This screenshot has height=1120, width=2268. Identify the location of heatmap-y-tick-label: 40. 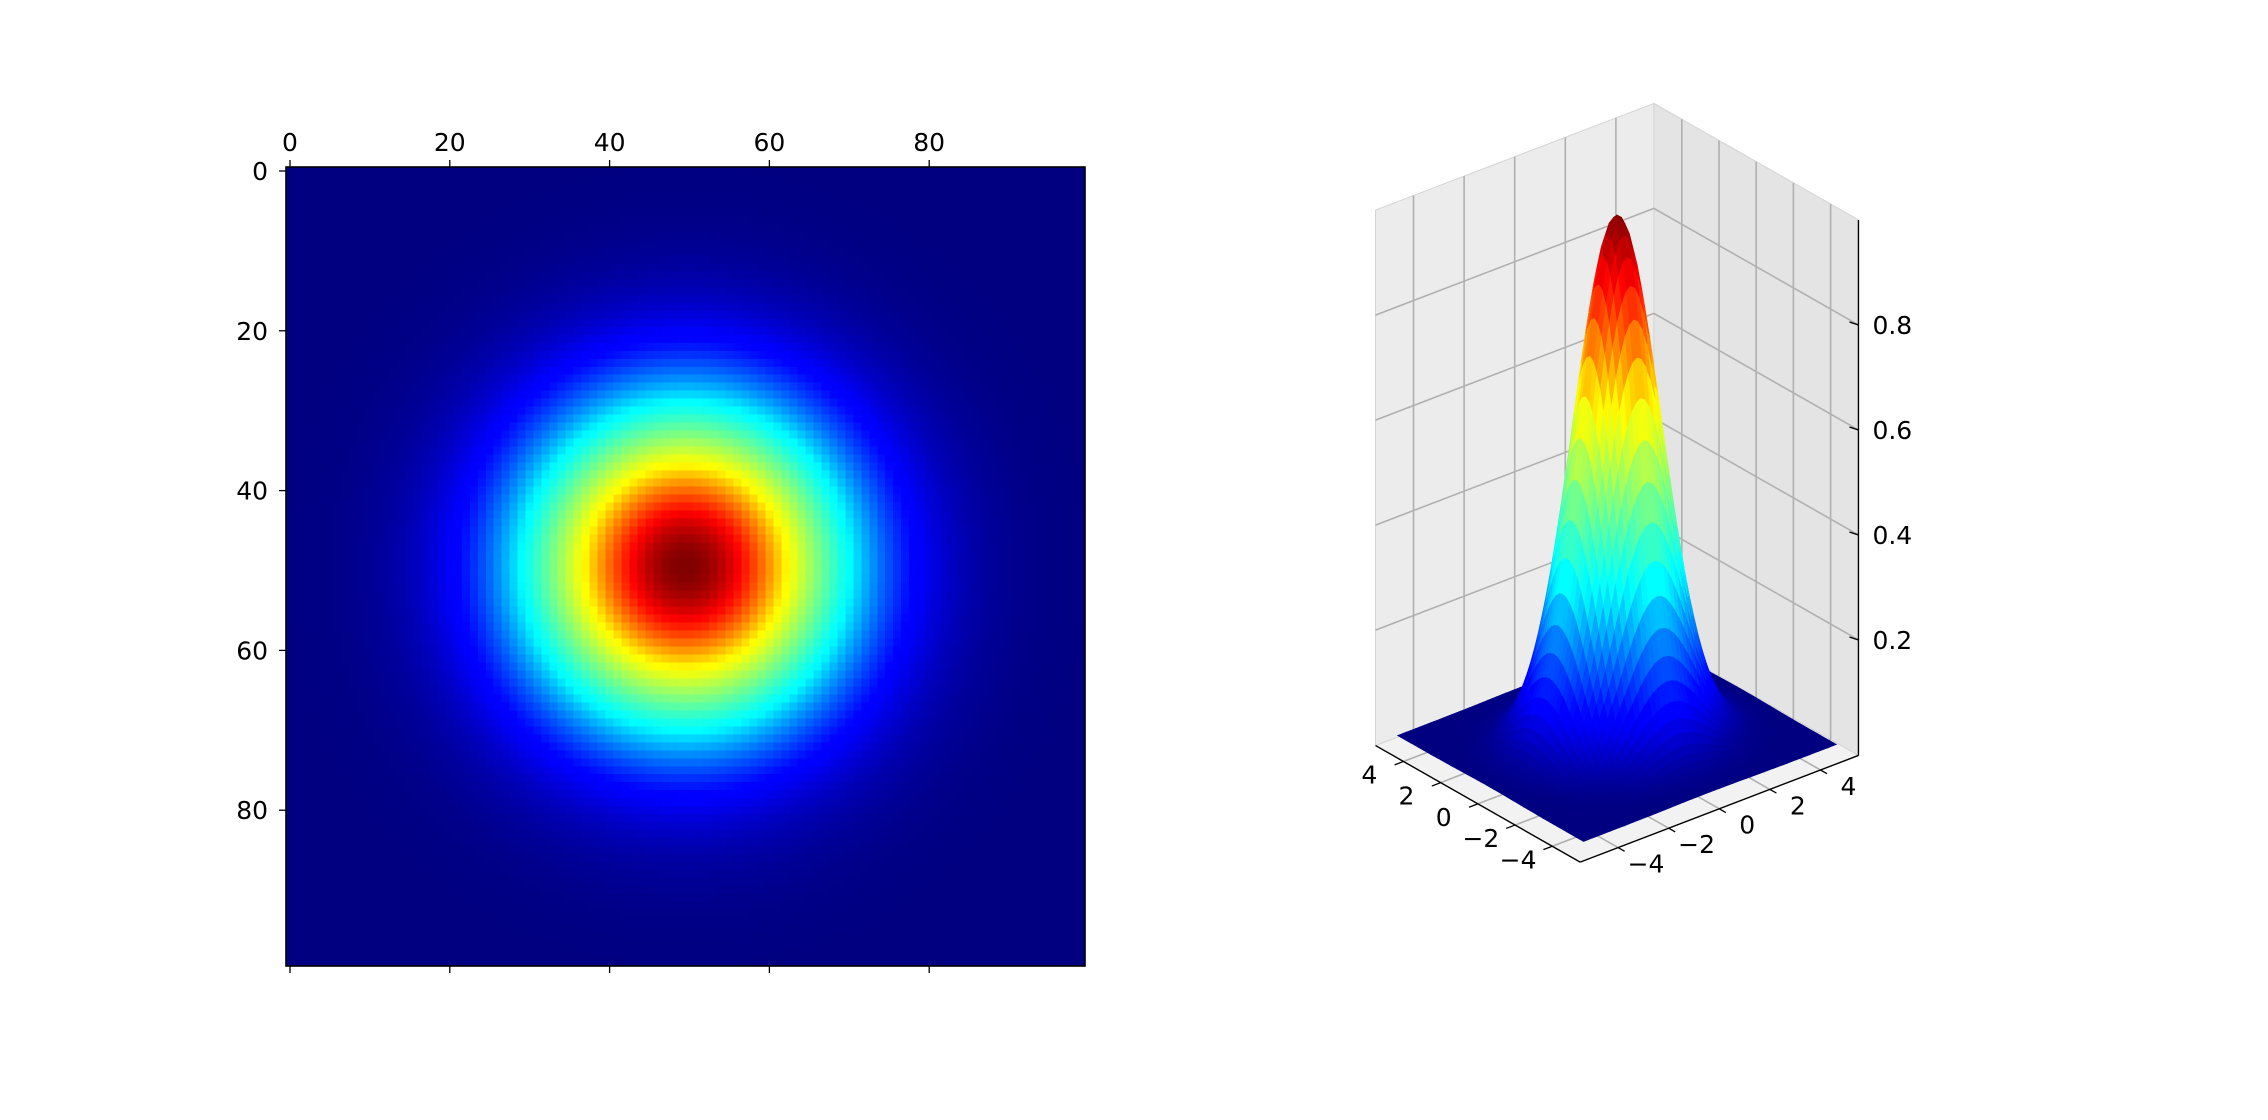
(252, 491).